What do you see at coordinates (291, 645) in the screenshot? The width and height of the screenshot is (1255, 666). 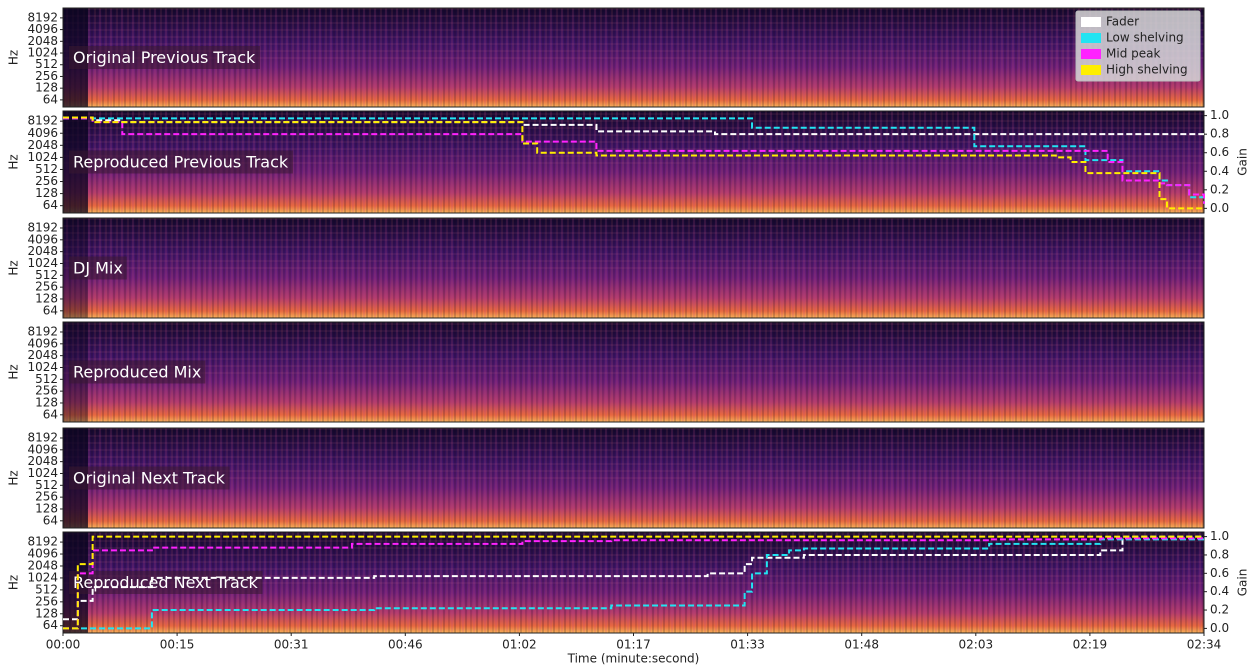 I see `x-tick-label: 00:31` at bounding box center [291, 645].